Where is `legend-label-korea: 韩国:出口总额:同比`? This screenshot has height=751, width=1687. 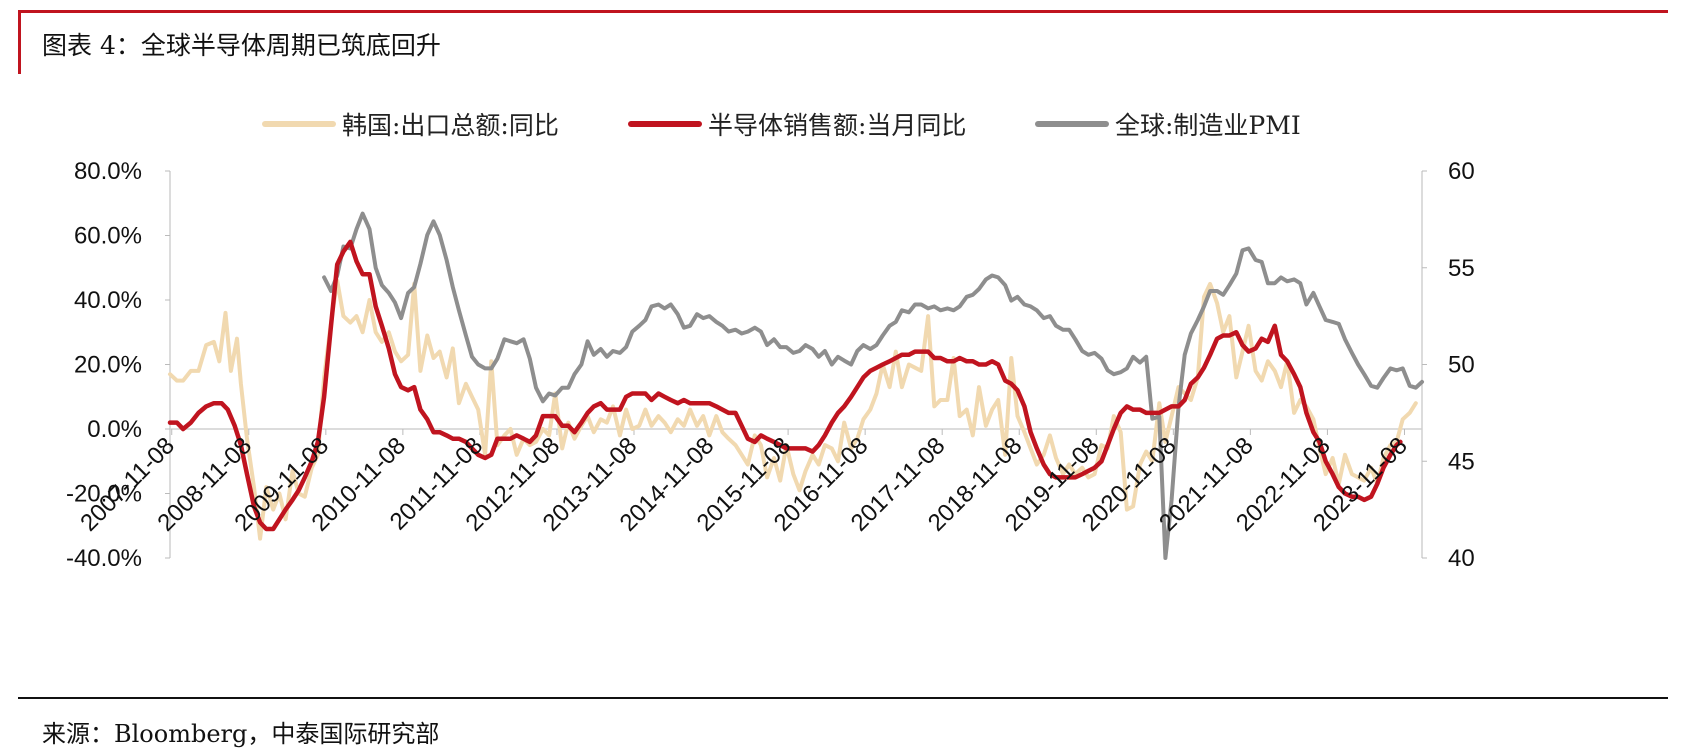 legend-label-korea: 韩国:出口总额:同比 is located at coordinates (450, 125).